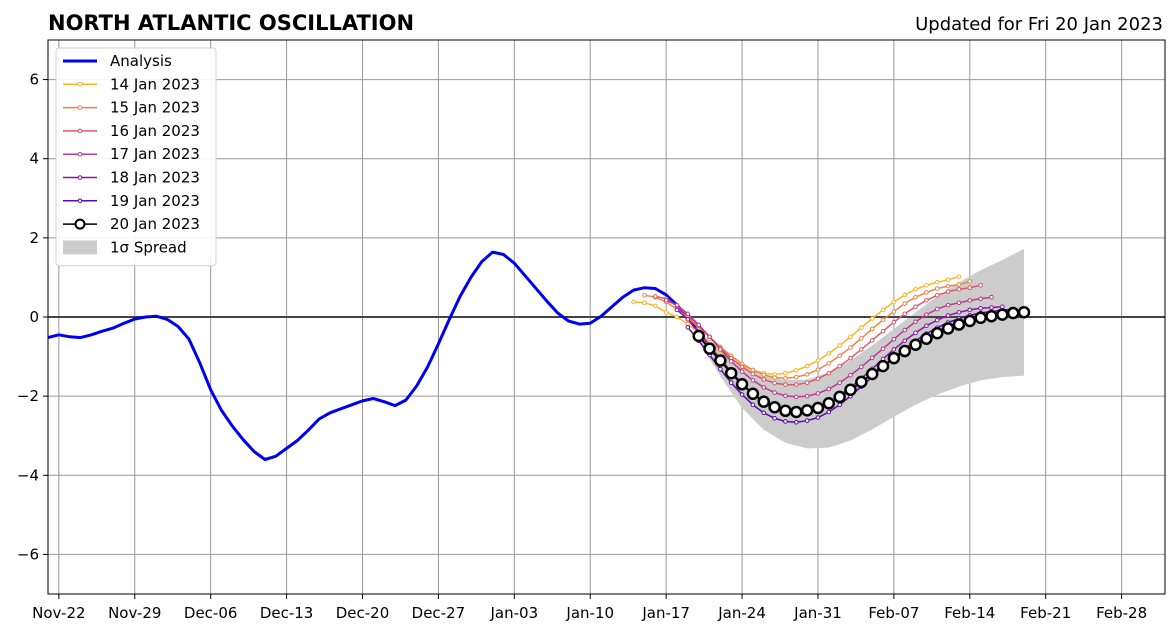  I want to click on y-tick-label: −2, so click(28, 396).